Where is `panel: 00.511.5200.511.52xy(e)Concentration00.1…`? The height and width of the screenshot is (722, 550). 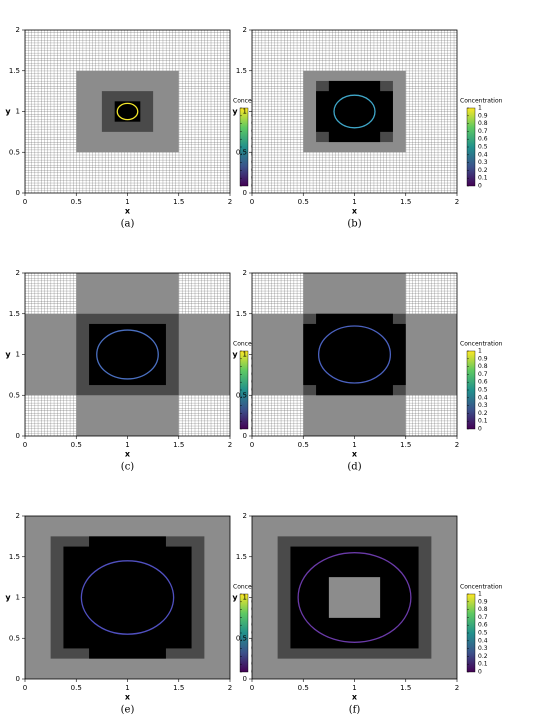
panel: 00.511.5200.511.52xy(e)Concentration00.1… is located at coordinates (140, 614).